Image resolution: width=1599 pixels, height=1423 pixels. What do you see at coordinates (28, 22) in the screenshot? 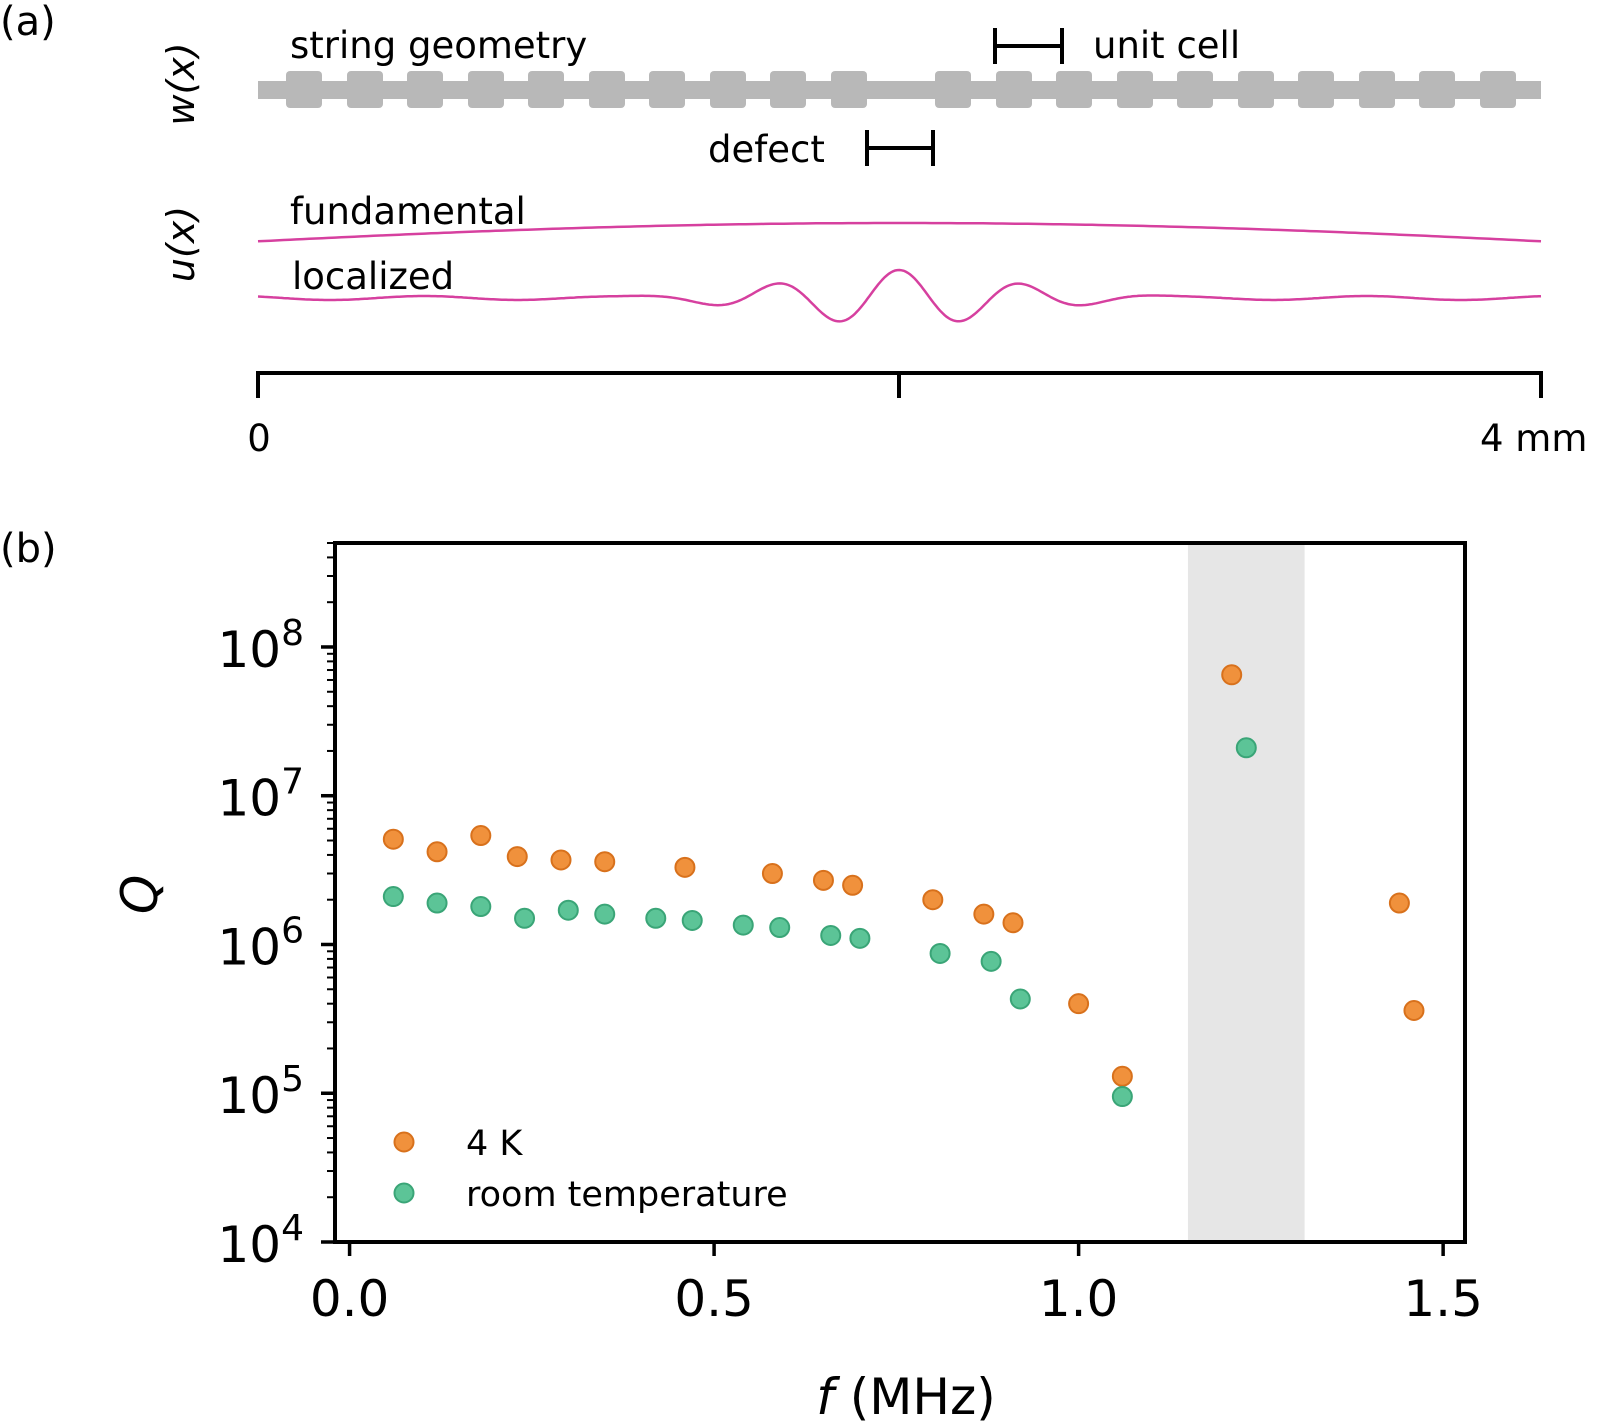
I see `panel-a-label: (a)` at bounding box center [28, 22].